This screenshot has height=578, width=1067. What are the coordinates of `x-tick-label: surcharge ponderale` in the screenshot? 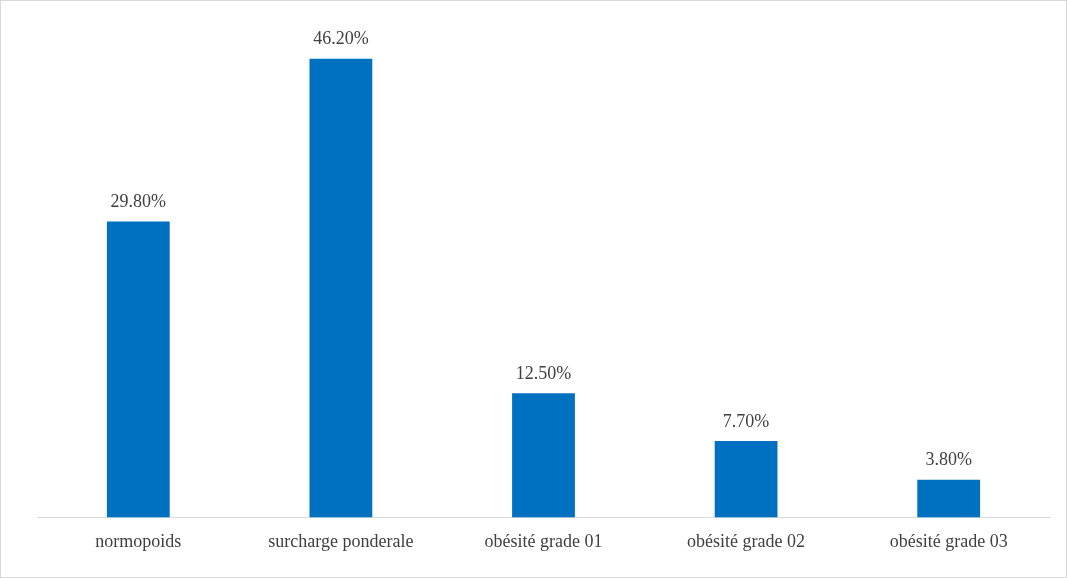 It's located at (341, 540).